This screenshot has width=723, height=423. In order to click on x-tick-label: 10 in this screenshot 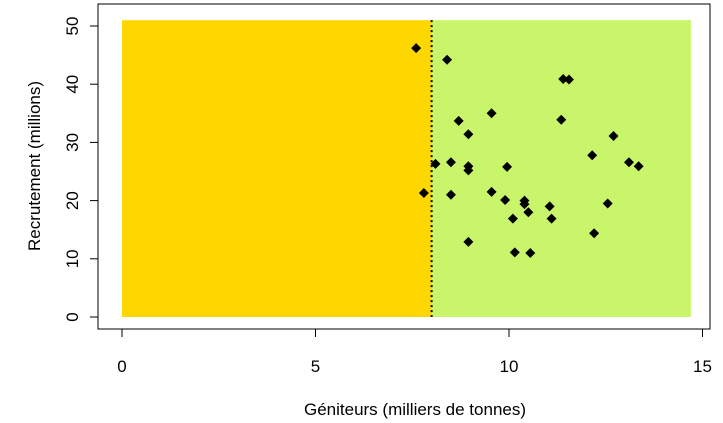, I will do `click(509, 366)`.